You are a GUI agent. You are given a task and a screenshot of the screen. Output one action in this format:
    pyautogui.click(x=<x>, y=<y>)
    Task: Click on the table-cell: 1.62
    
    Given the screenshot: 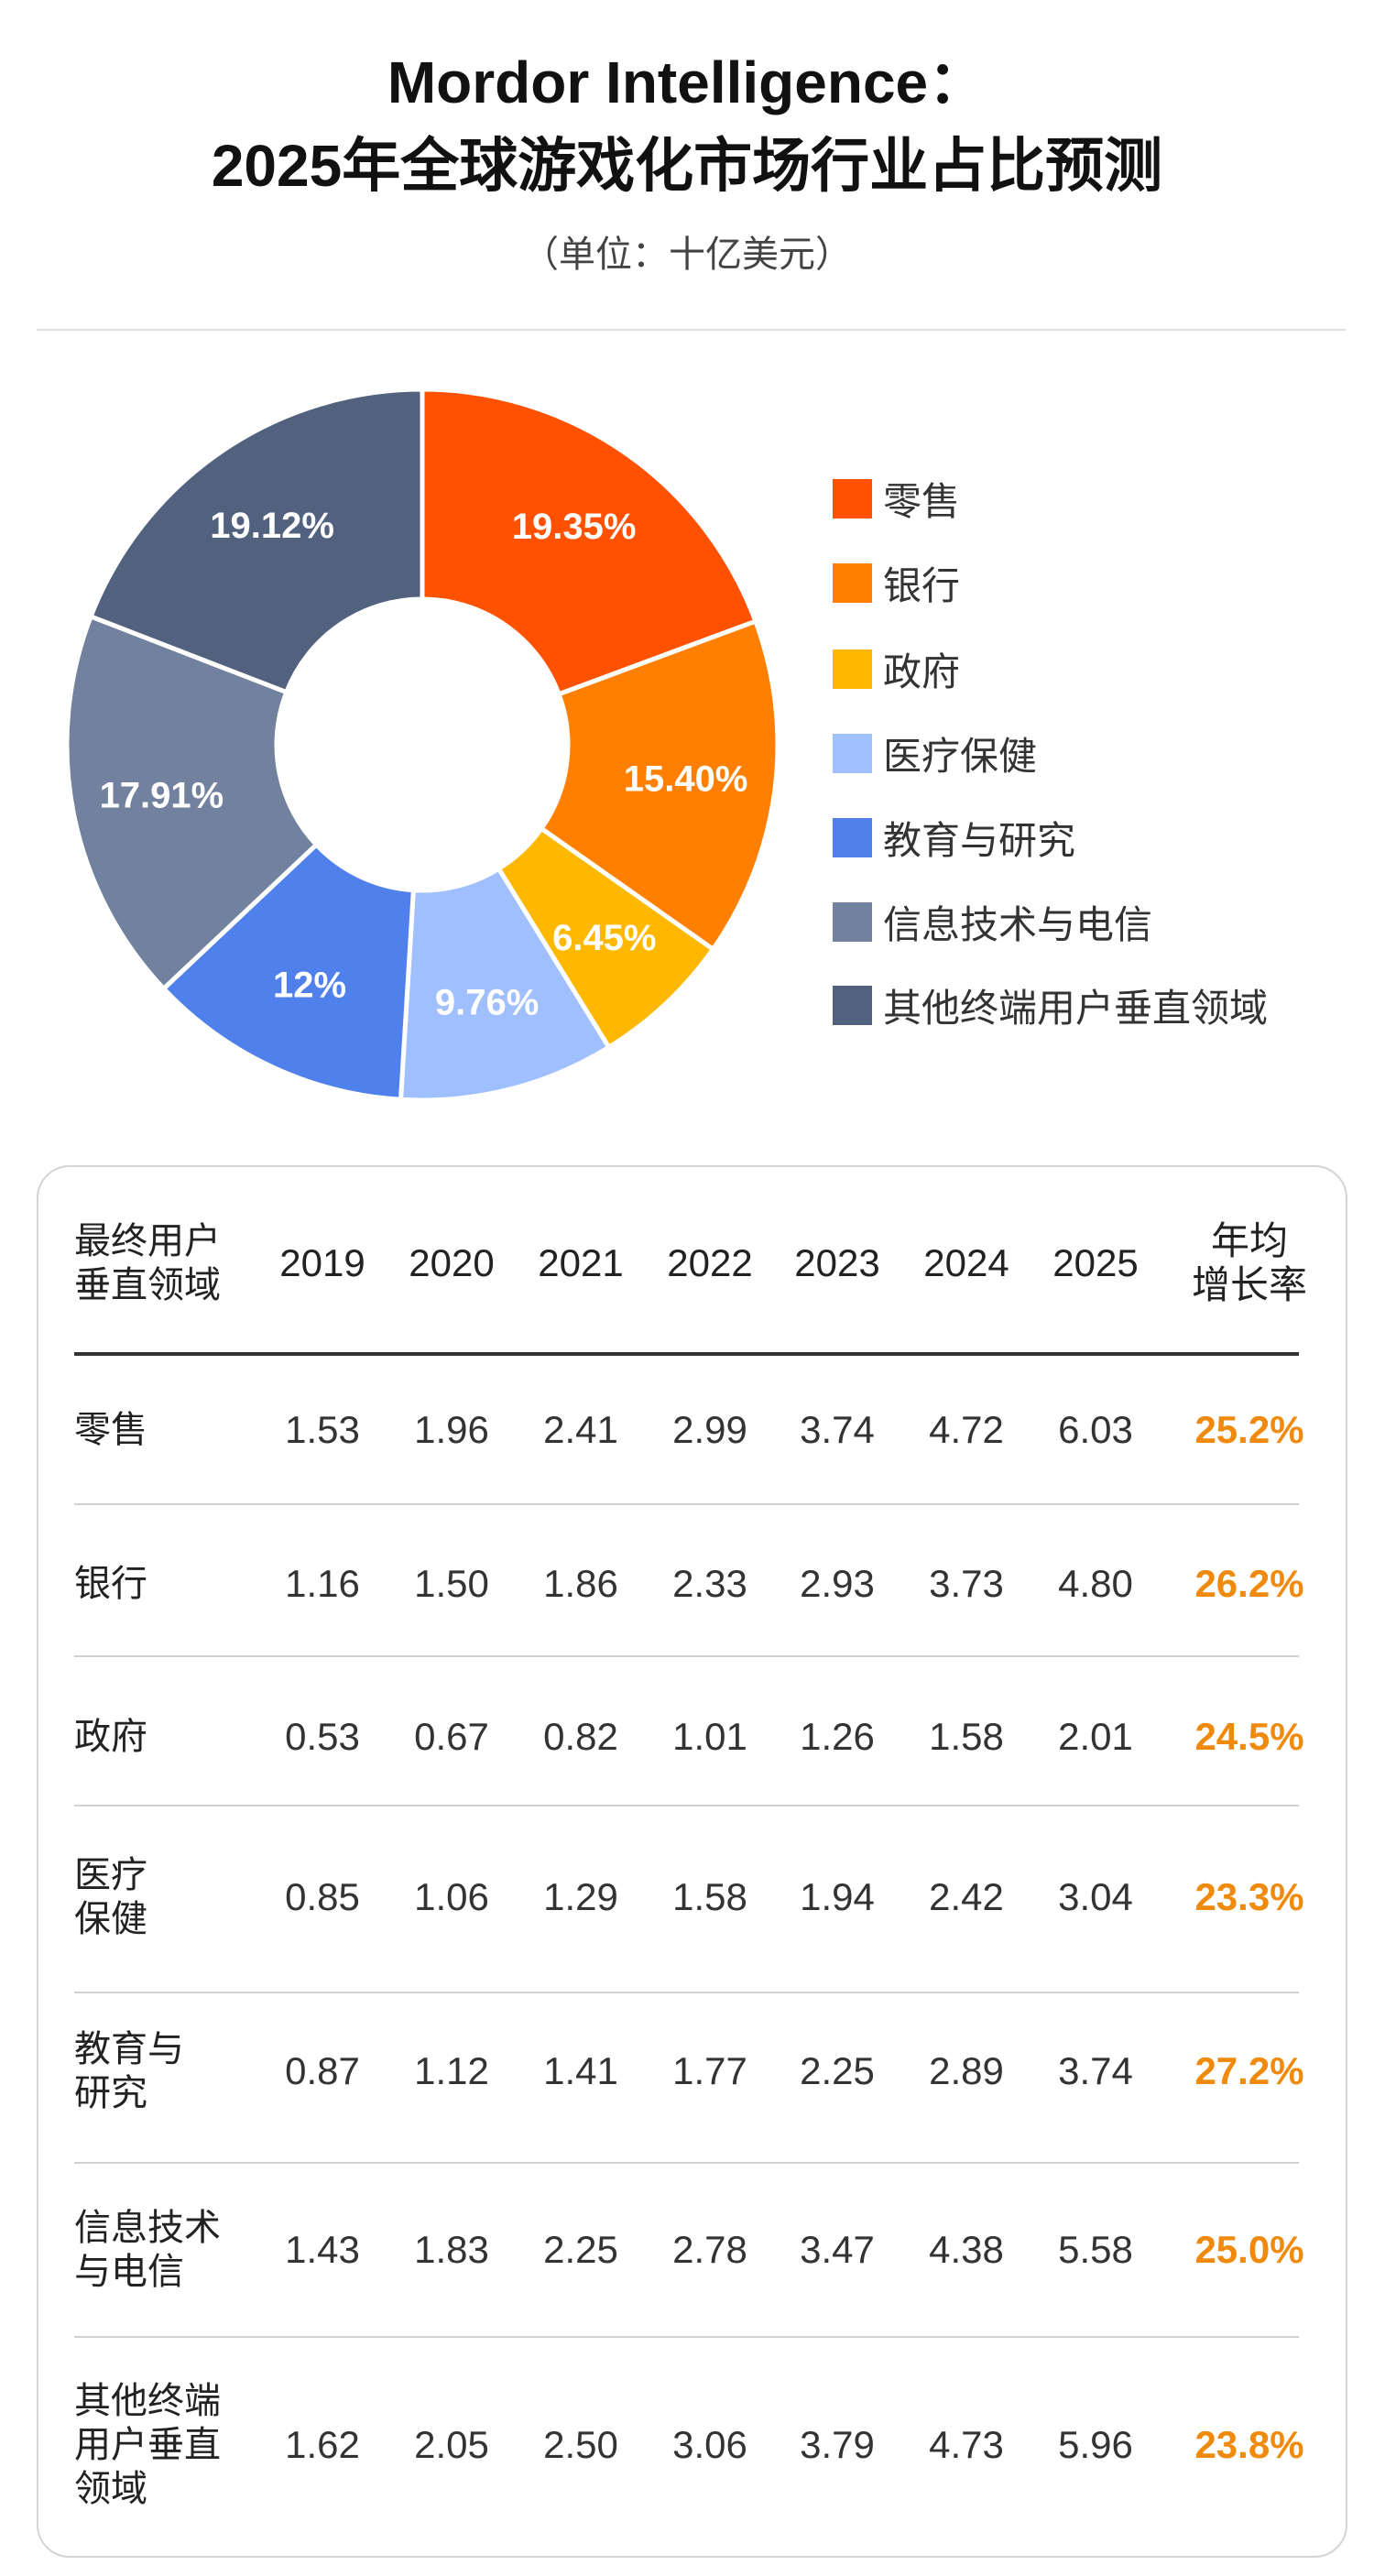 What is the action you would take?
    pyautogui.click(x=323, y=2444)
    